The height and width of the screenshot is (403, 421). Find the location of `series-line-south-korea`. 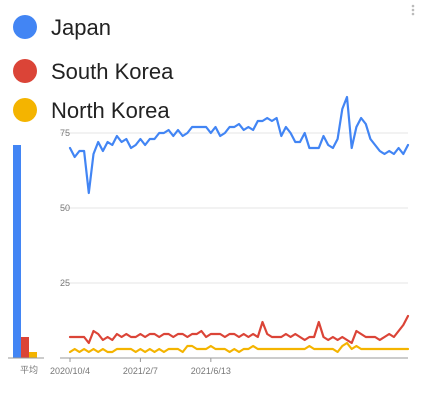

series-line-south-korea is located at coordinates (239, 329).